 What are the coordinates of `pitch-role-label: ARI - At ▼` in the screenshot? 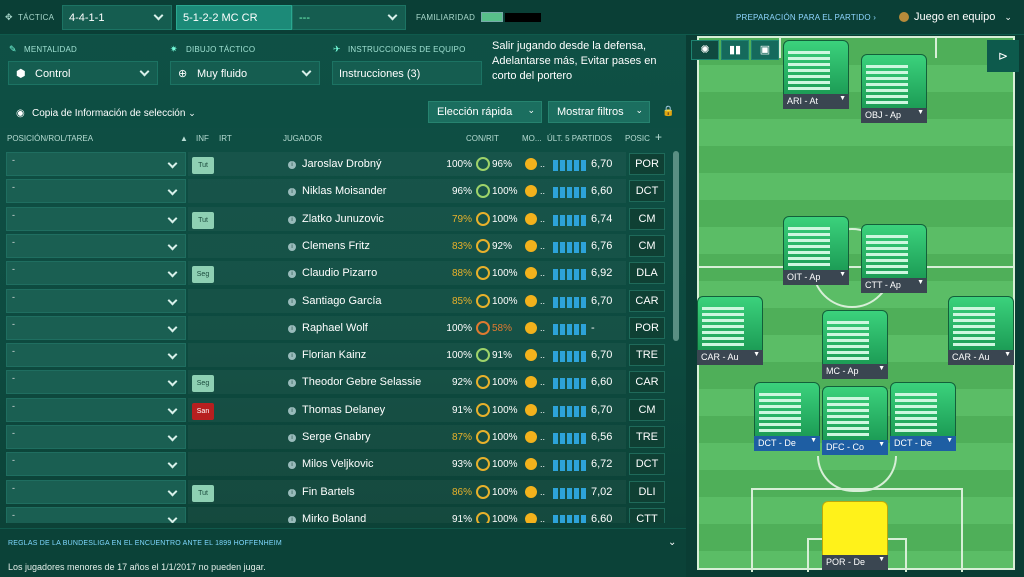 It's located at (816, 101).